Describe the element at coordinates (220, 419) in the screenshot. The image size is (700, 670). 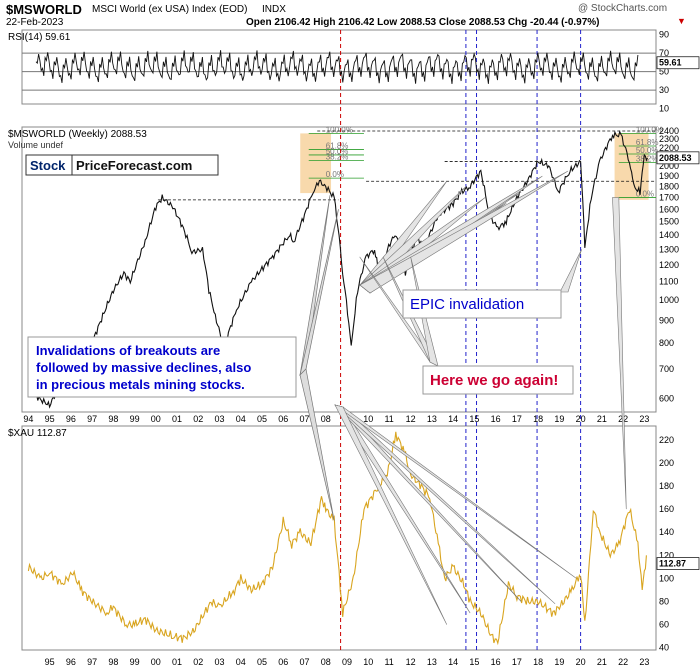
I see `x-tick-top: 03` at that location.